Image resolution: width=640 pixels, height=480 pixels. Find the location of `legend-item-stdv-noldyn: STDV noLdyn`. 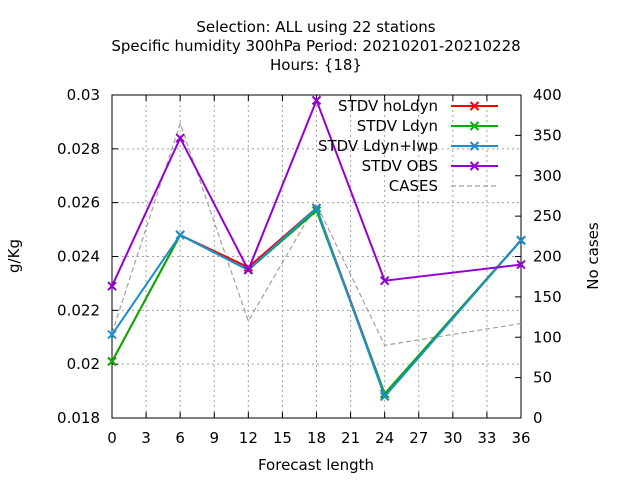

legend-item-stdv-noldyn: STDV noLdyn is located at coordinates (418, 106).